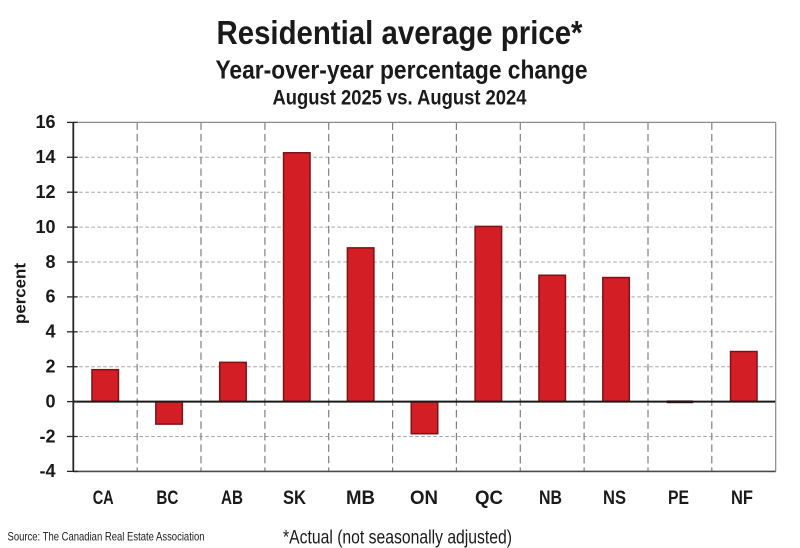 The height and width of the screenshot is (548, 800). Describe the element at coordinates (397, 537) in the screenshot. I see `svg-text:*Actual (not seasonally adjust: *Actual (not seasonally adjusted)` at that location.